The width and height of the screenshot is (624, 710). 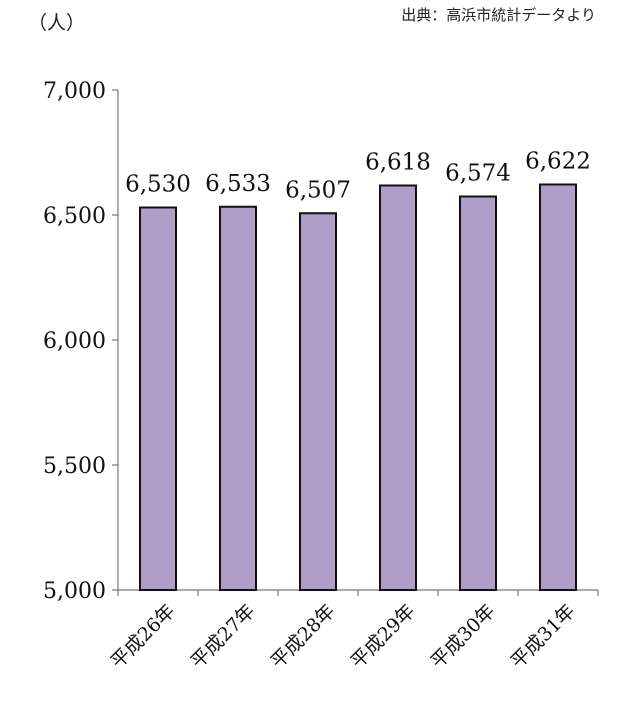 I want to click on x-category-label: 平成30年, so click(x=463, y=636).